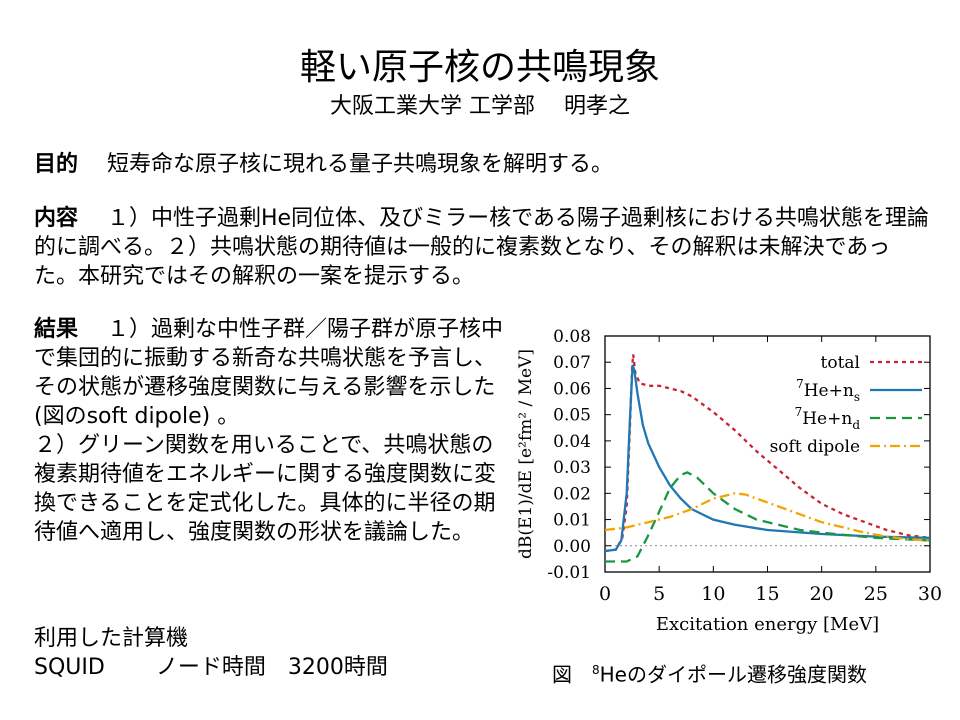 Image resolution: width=960 pixels, height=720 pixels. Describe the element at coordinates (659, 594) in the screenshot. I see `x-tick-label: 5` at that location.